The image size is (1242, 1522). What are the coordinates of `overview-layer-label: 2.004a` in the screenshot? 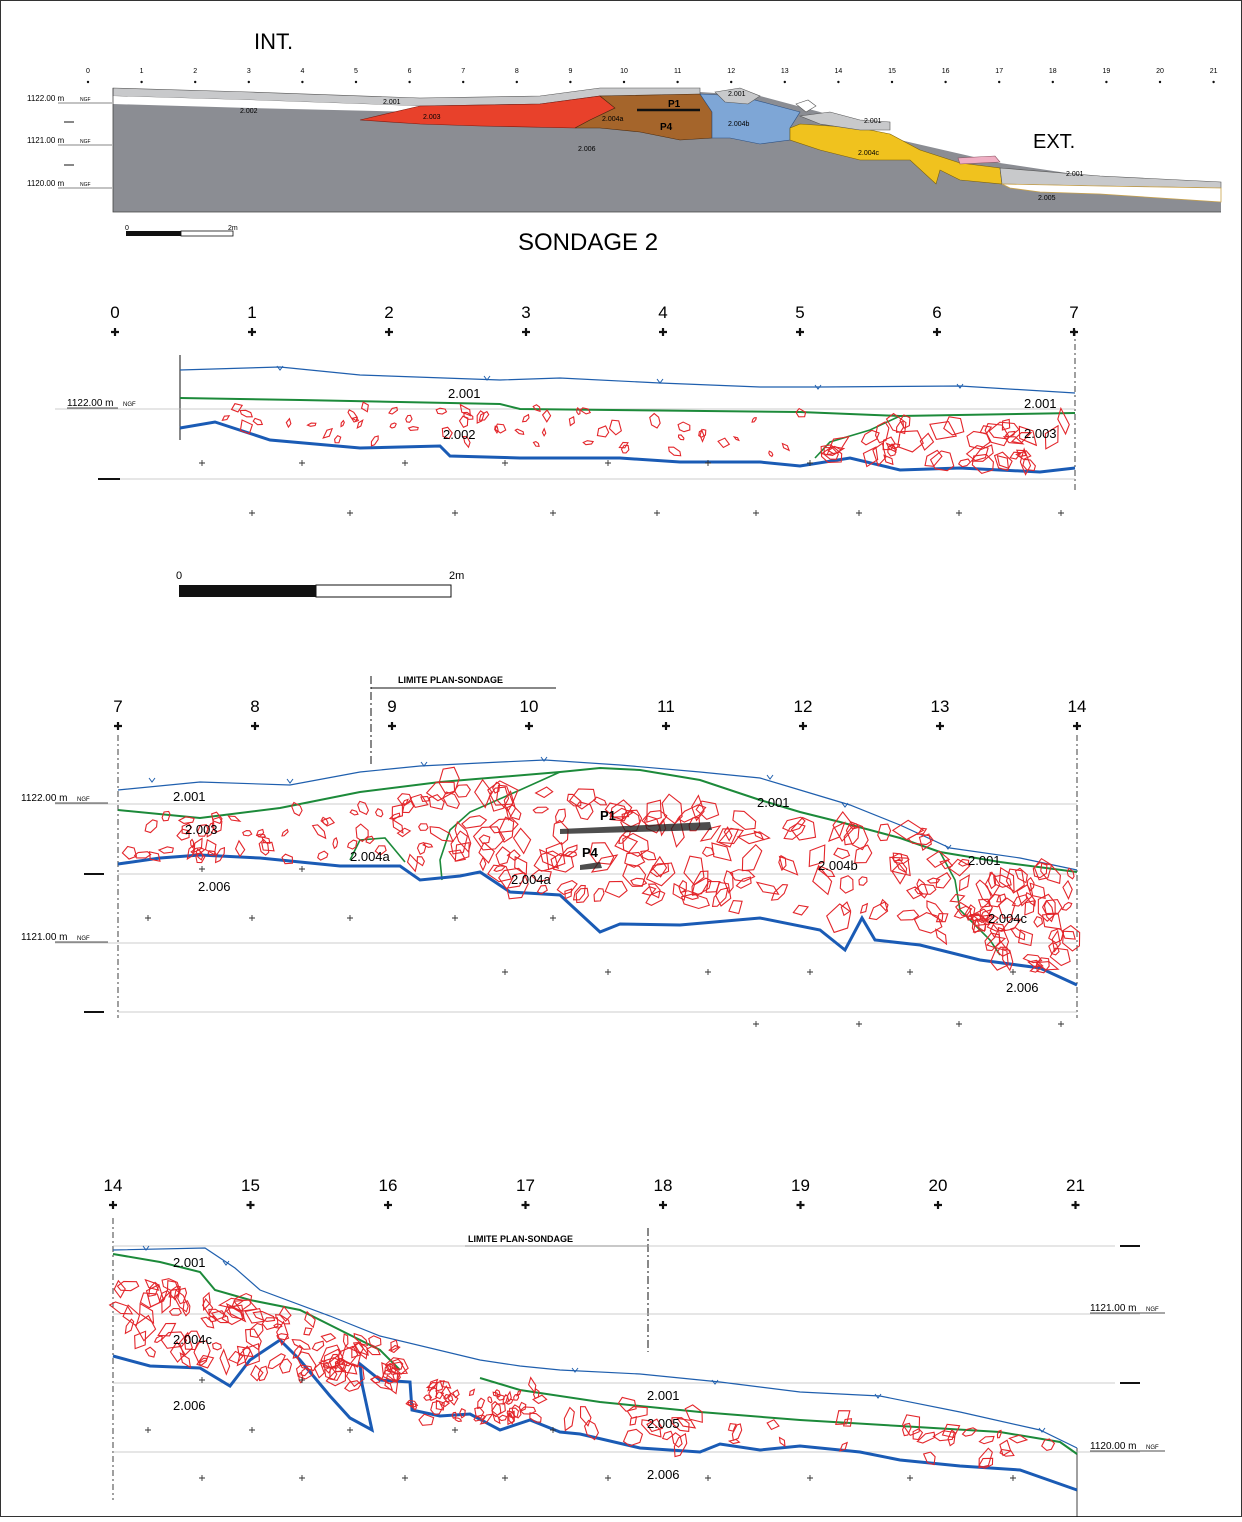 It's located at (613, 119).